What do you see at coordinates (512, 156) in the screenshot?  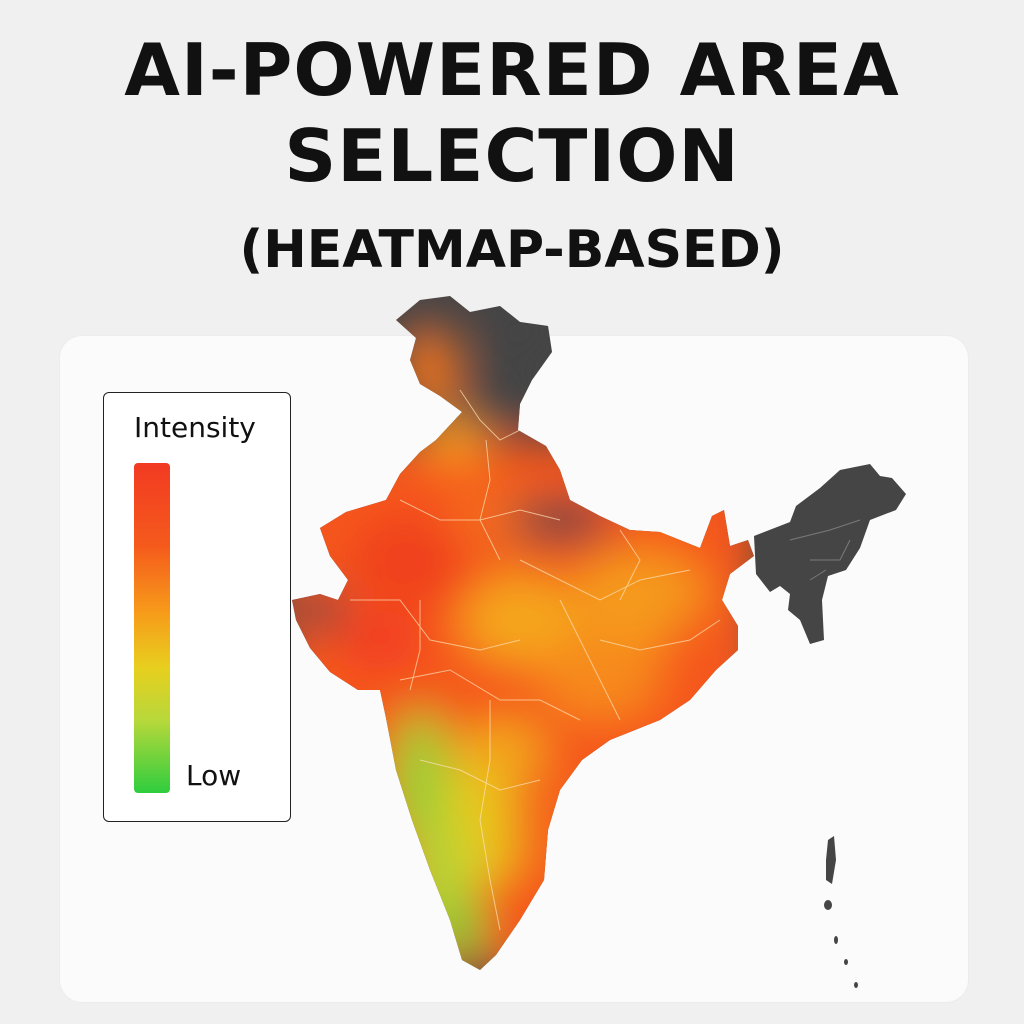 I see `page-title-line-2: SELECTION` at bounding box center [512, 156].